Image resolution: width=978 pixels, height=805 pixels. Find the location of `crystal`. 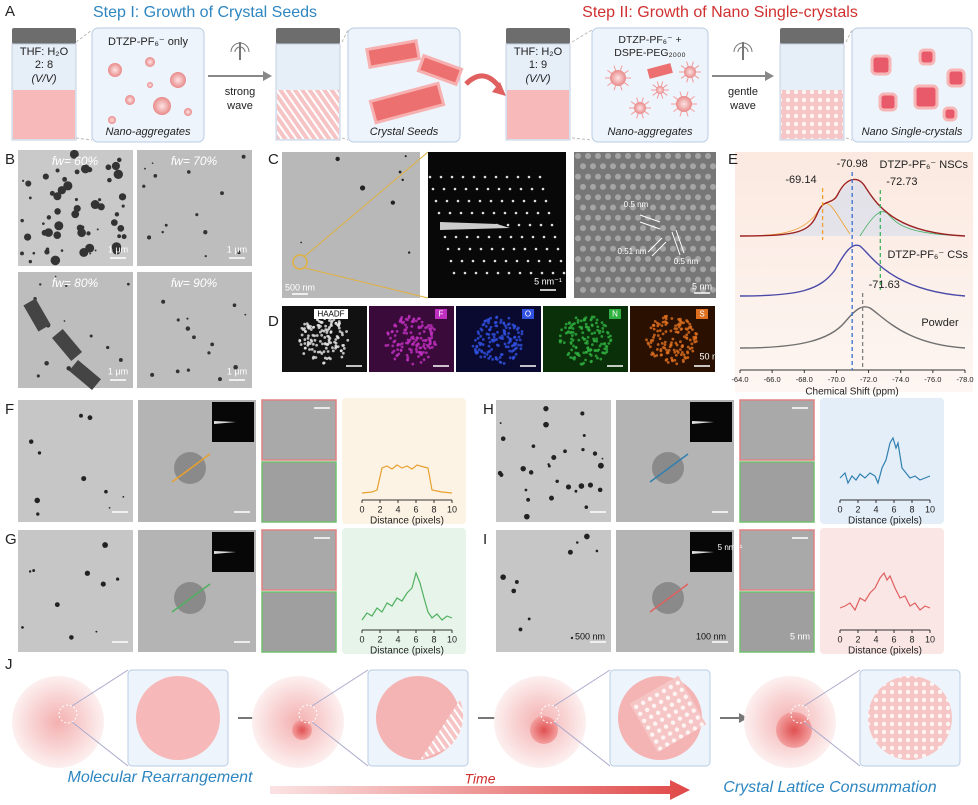

crystal is located at coordinates (67, 345).